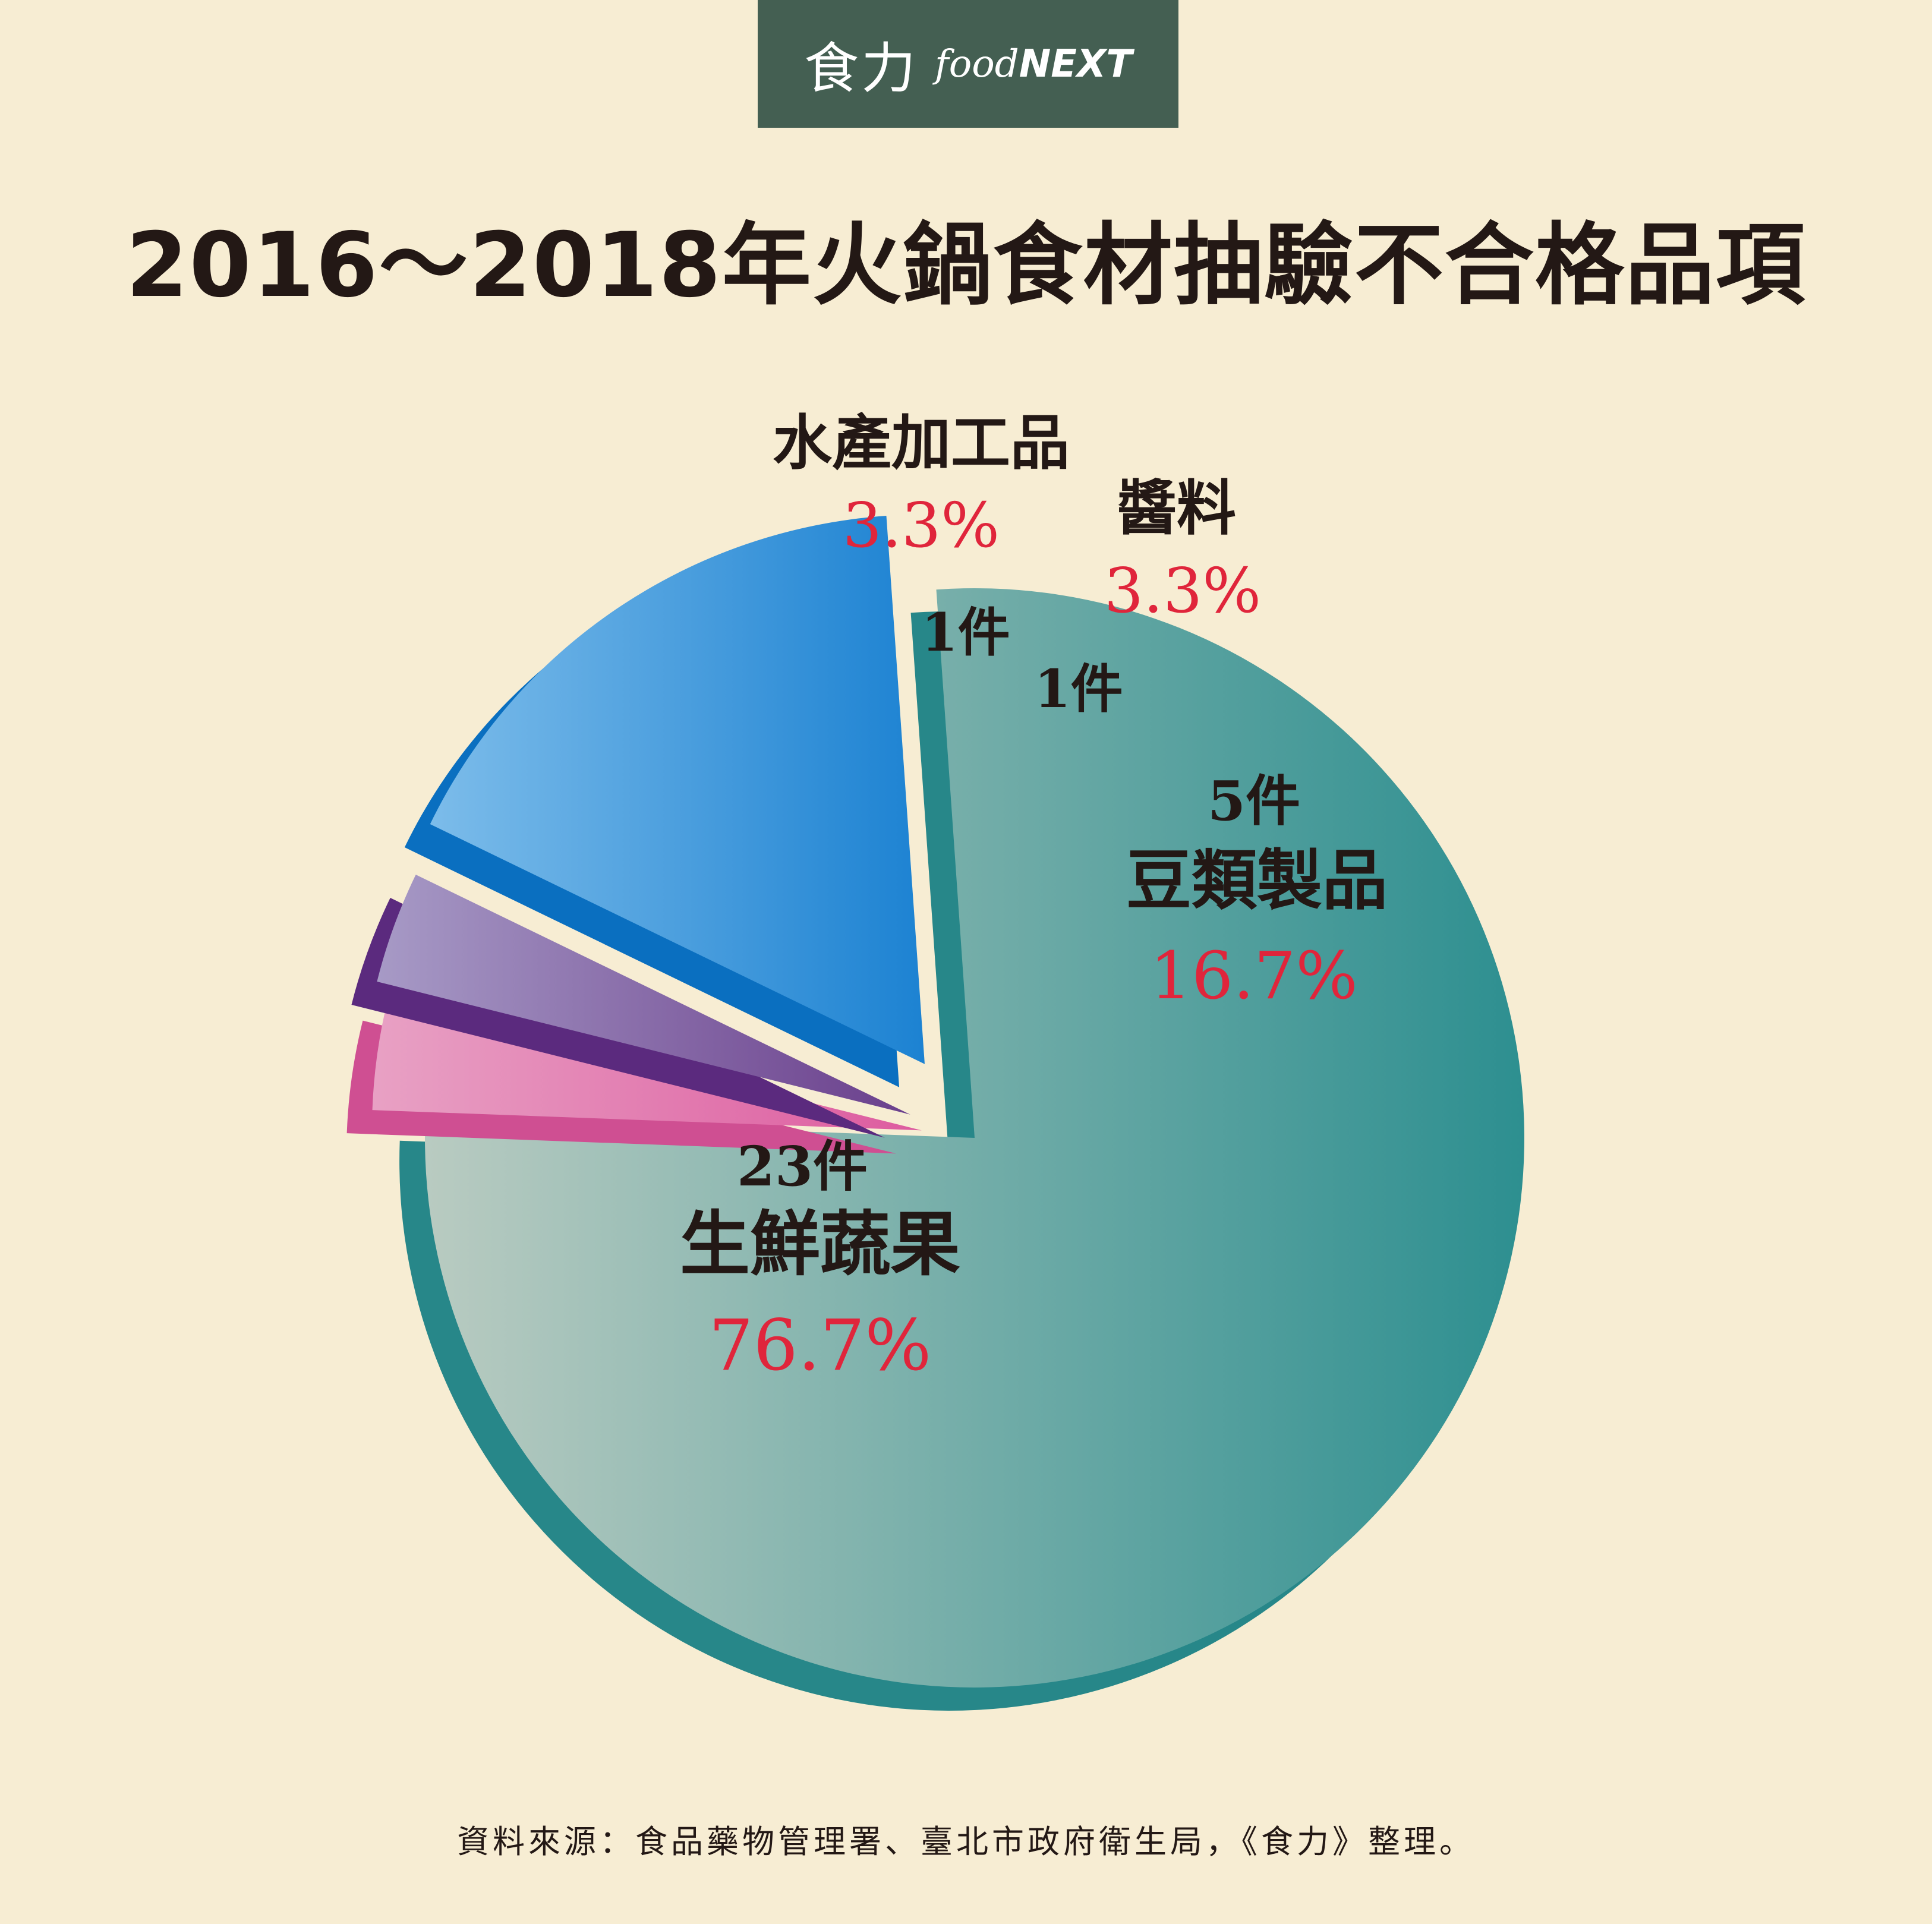 This screenshot has width=1932, height=1924. Describe the element at coordinates (1182, 590) in the screenshot. I see `slice-sauces-percent-label: 3.3%` at that location.